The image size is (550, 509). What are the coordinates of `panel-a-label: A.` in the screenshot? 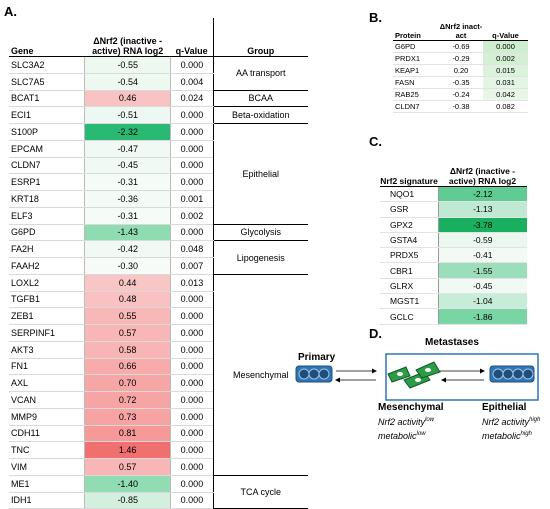 It's located at (10, 11).